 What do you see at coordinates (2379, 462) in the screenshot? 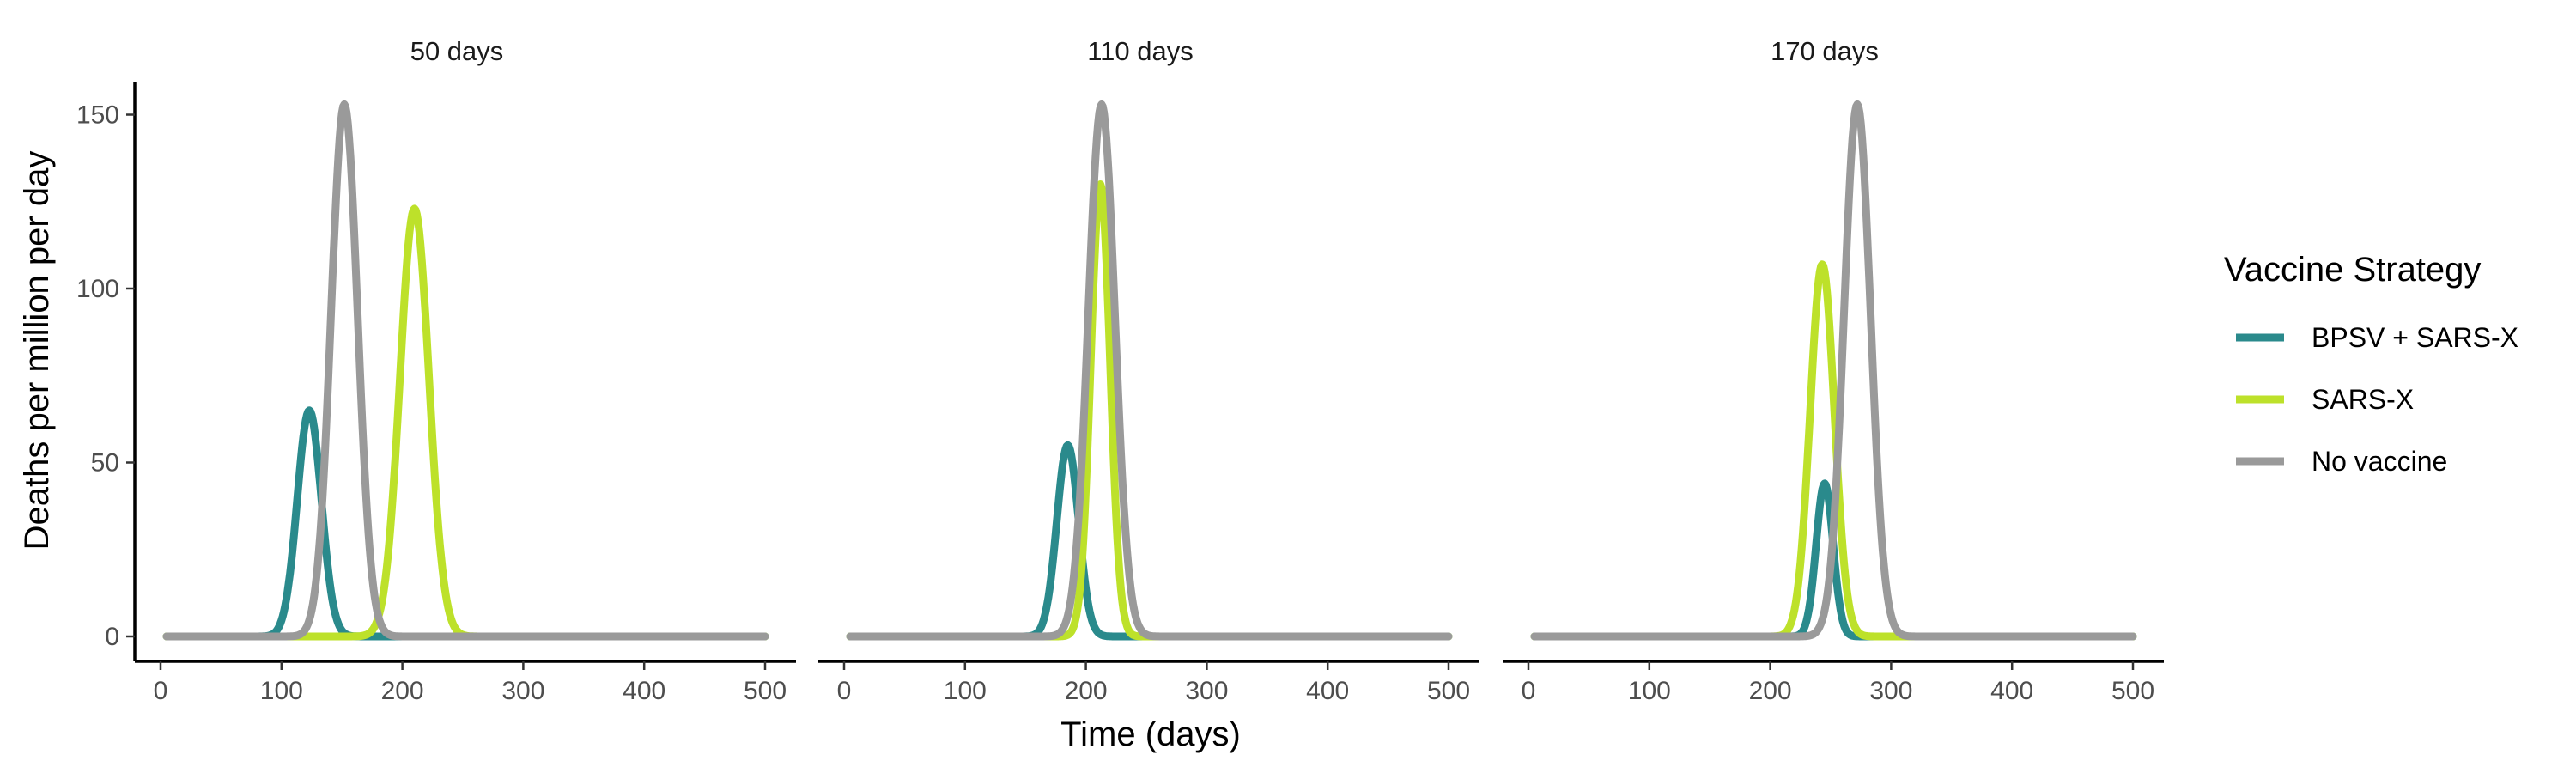
I see `legend-label: No vaccine` at bounding box center [2379, 462].